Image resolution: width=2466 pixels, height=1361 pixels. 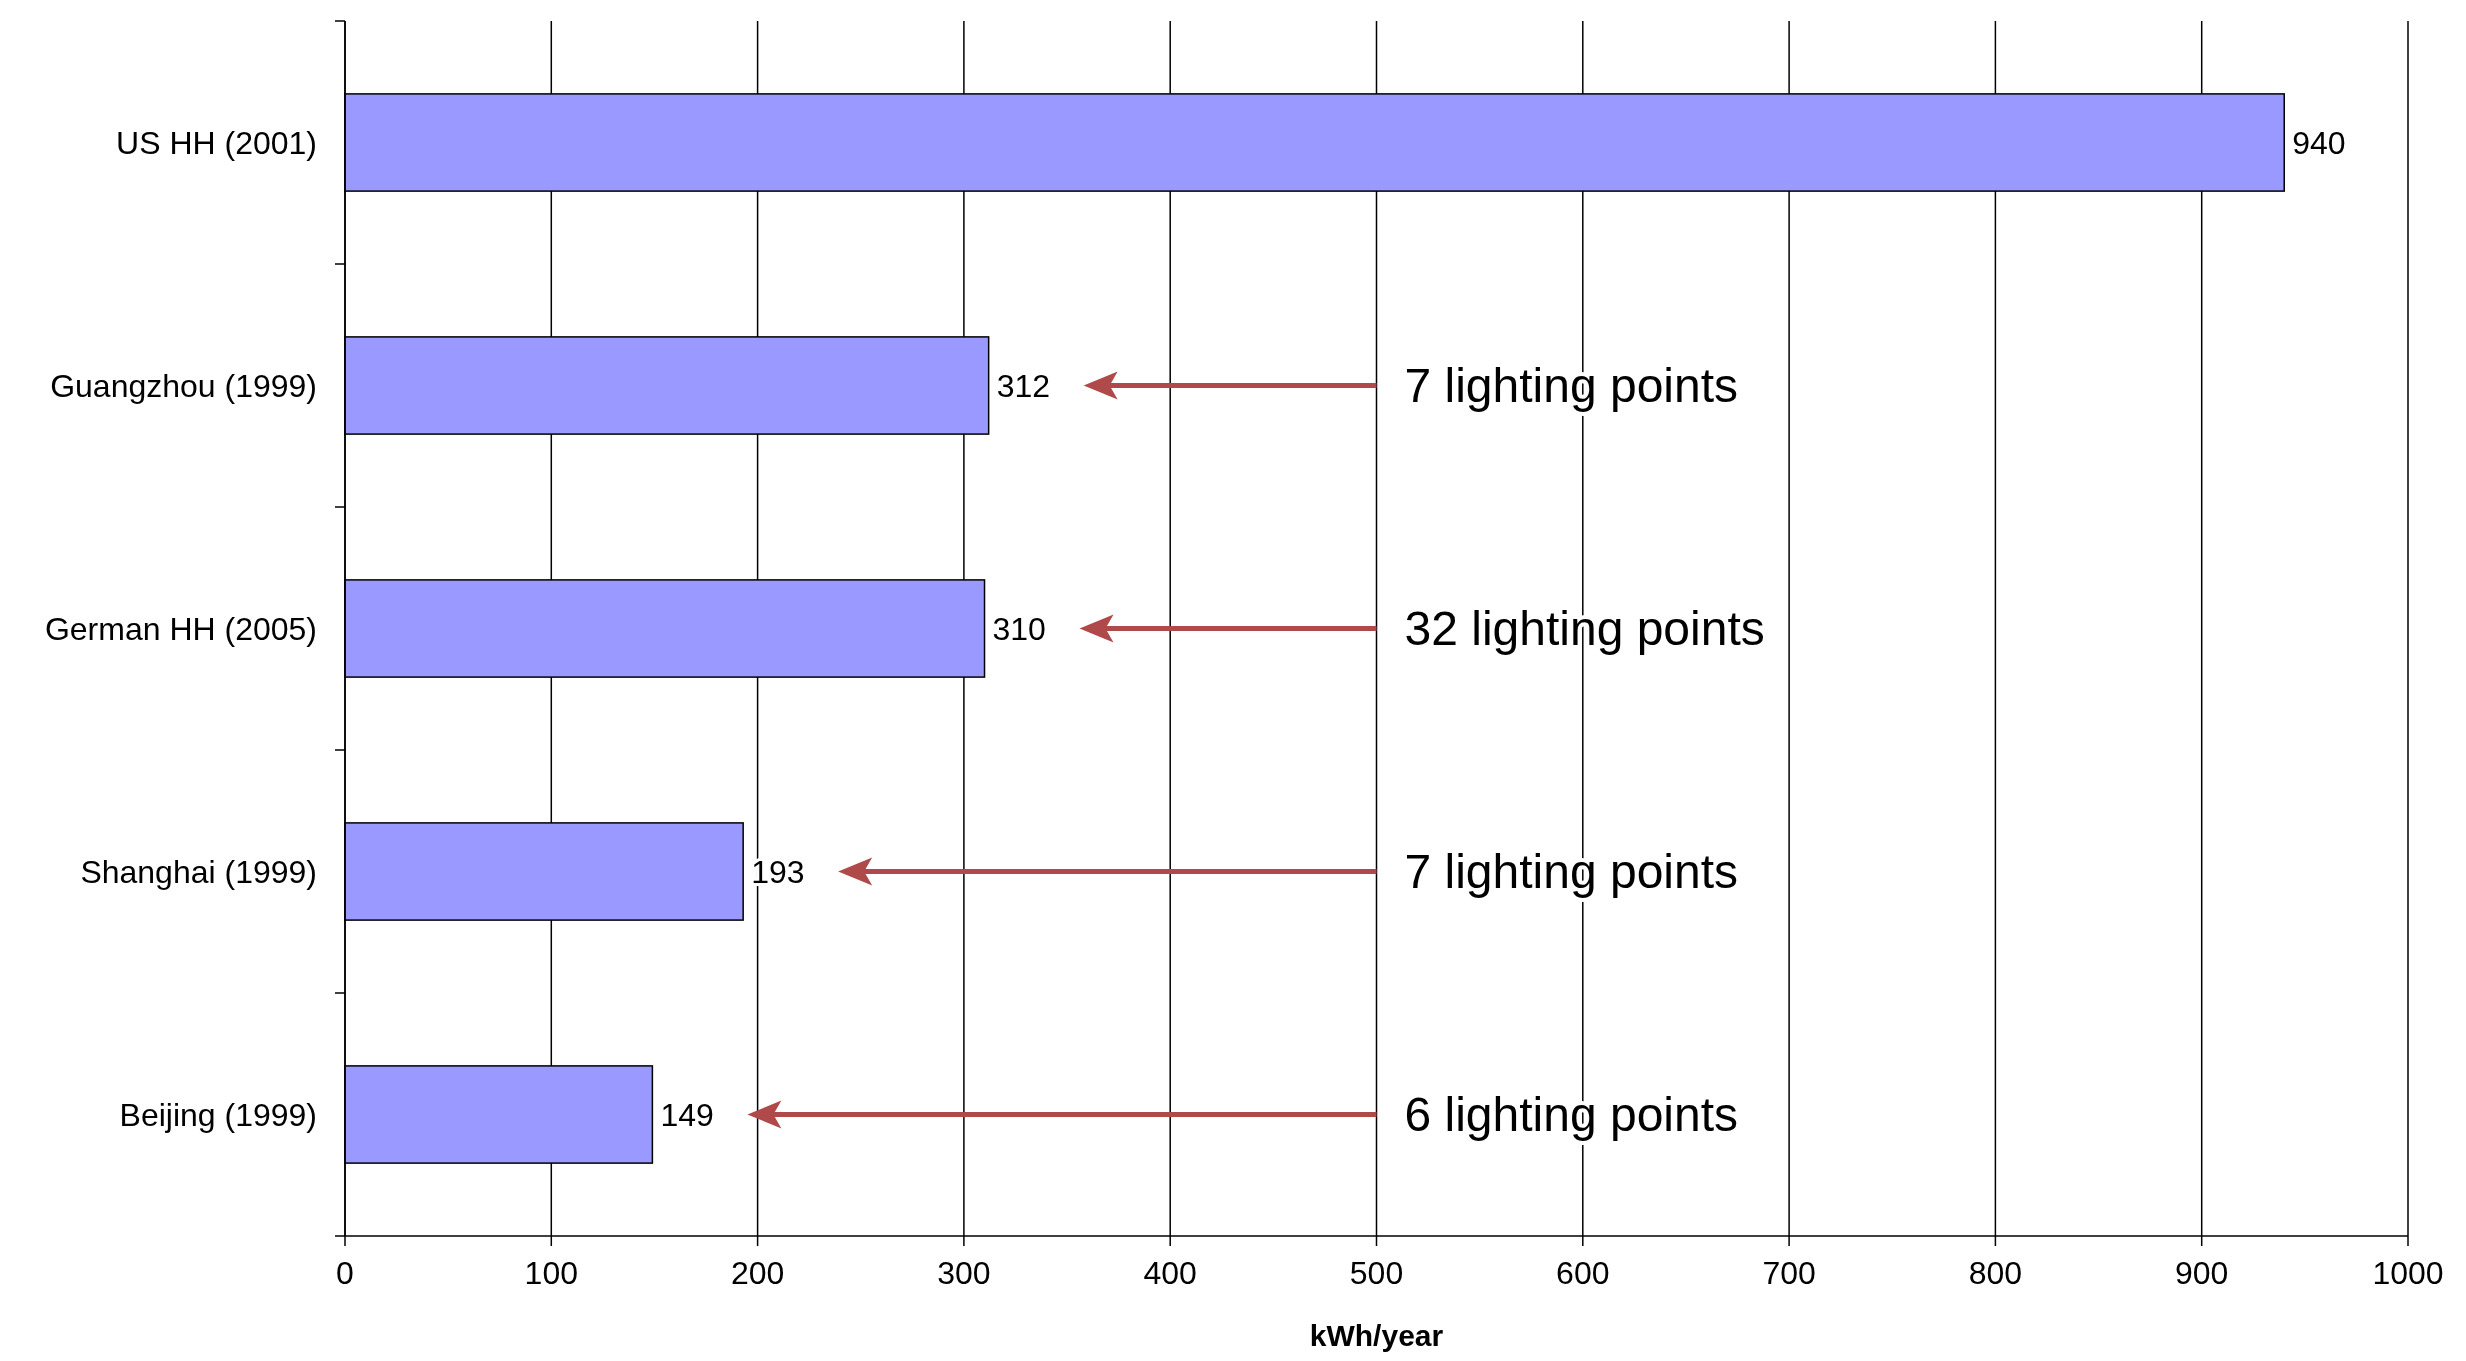 I want to click on y-tick-label: Shanghai (1999), so click(x=198, y=871).